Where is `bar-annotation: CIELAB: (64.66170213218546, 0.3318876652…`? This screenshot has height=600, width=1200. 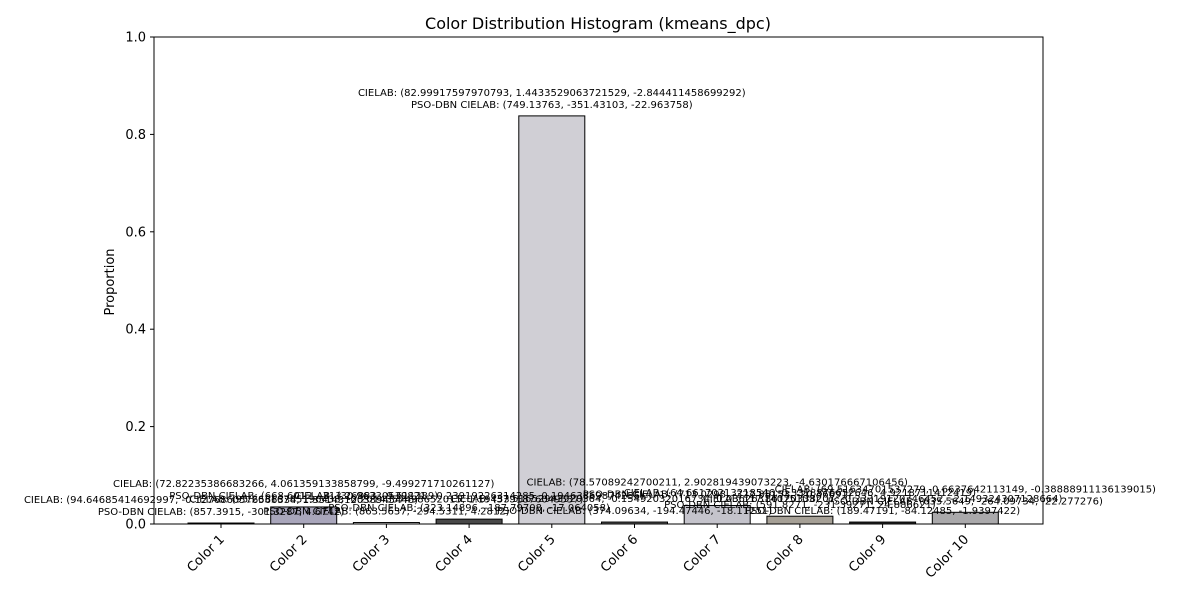 bar-annotation: CIELAB: (64.66170213218546, 0.3318876652… is located at coordinates (800, 499).